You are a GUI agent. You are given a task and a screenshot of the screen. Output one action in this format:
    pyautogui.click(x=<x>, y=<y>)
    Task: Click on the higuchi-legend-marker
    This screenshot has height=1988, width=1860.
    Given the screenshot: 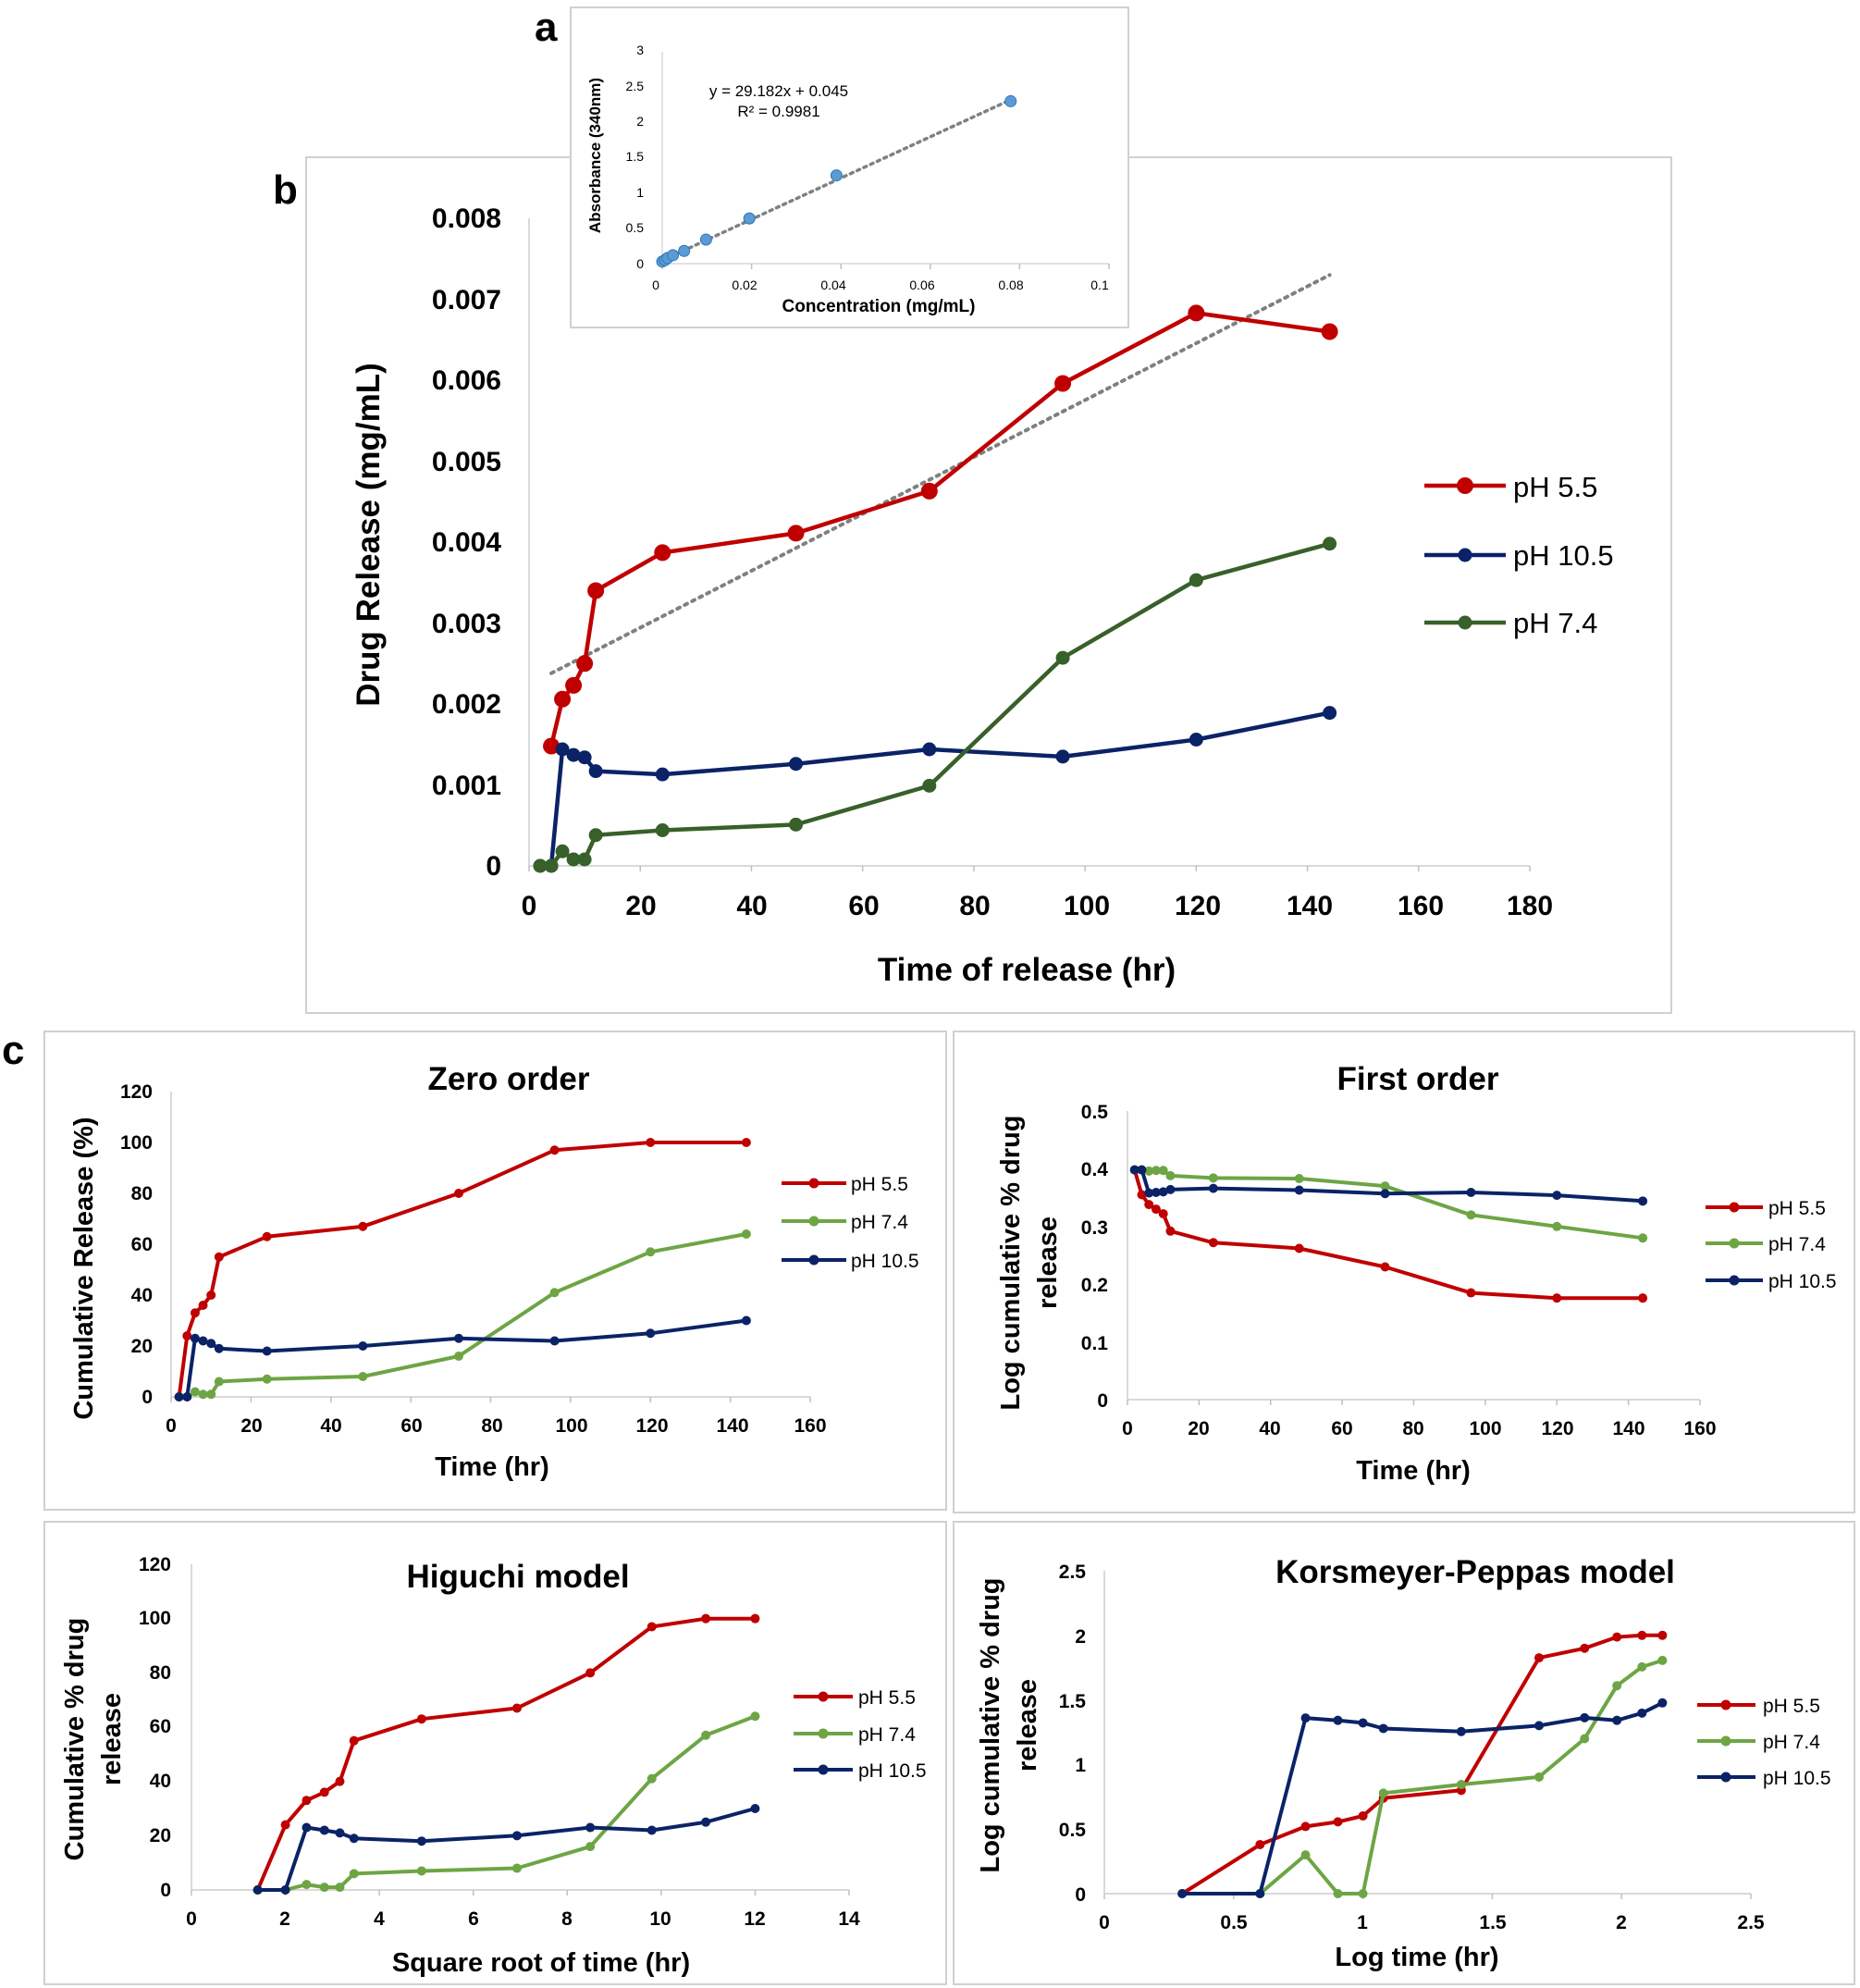 What is the action you would take?
    pyautogui.click(x=824, y=1733)
    